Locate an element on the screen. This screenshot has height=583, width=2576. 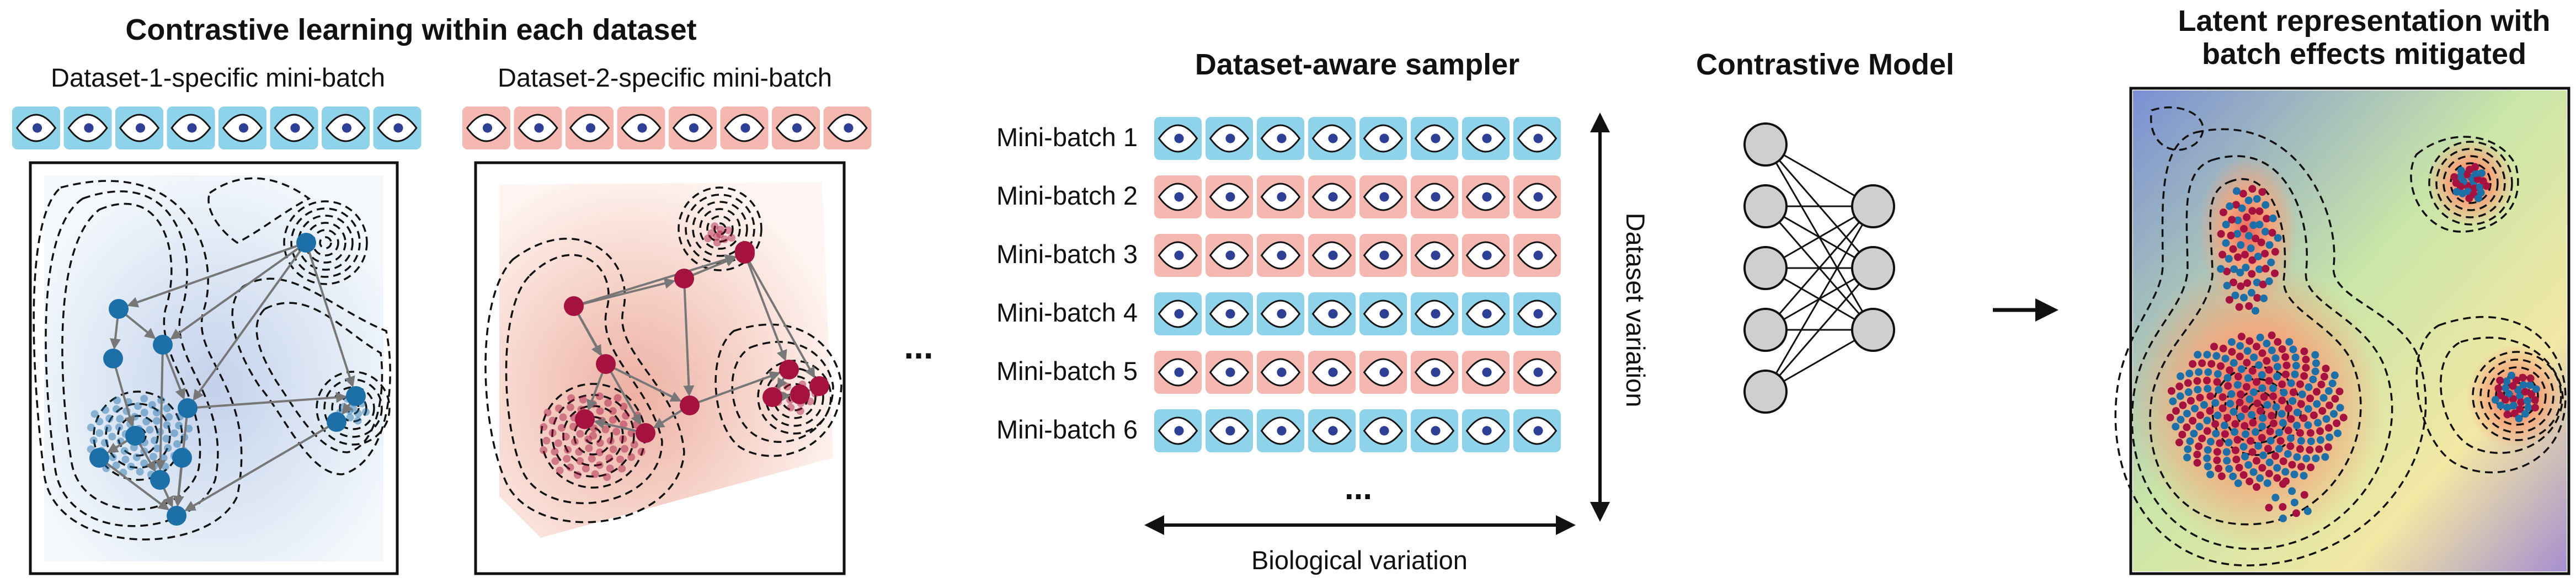
minibatch-label: Mini-batch 6 is located at coordinates (1067, 429).